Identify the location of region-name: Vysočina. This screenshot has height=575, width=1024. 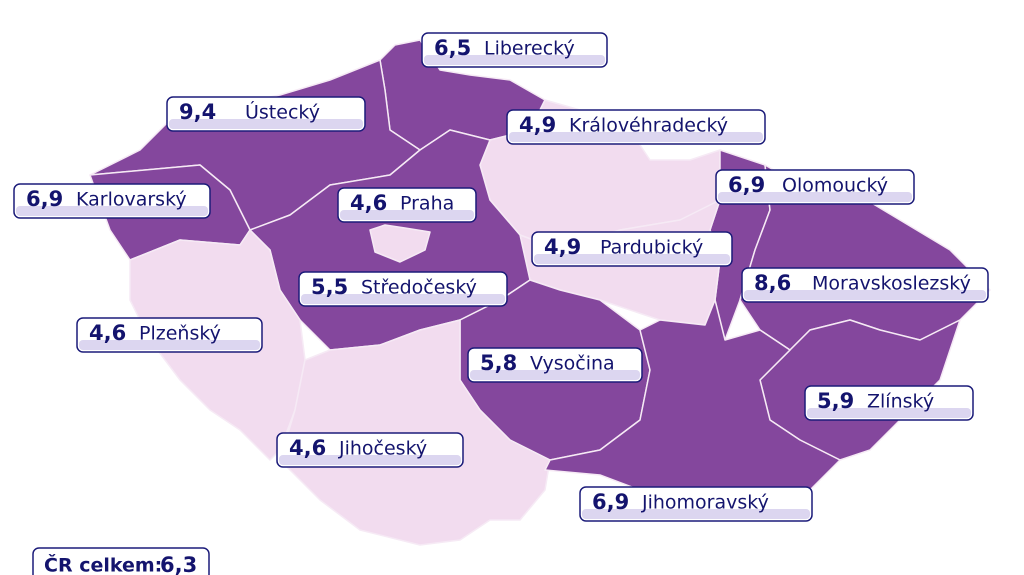
(572, 364).